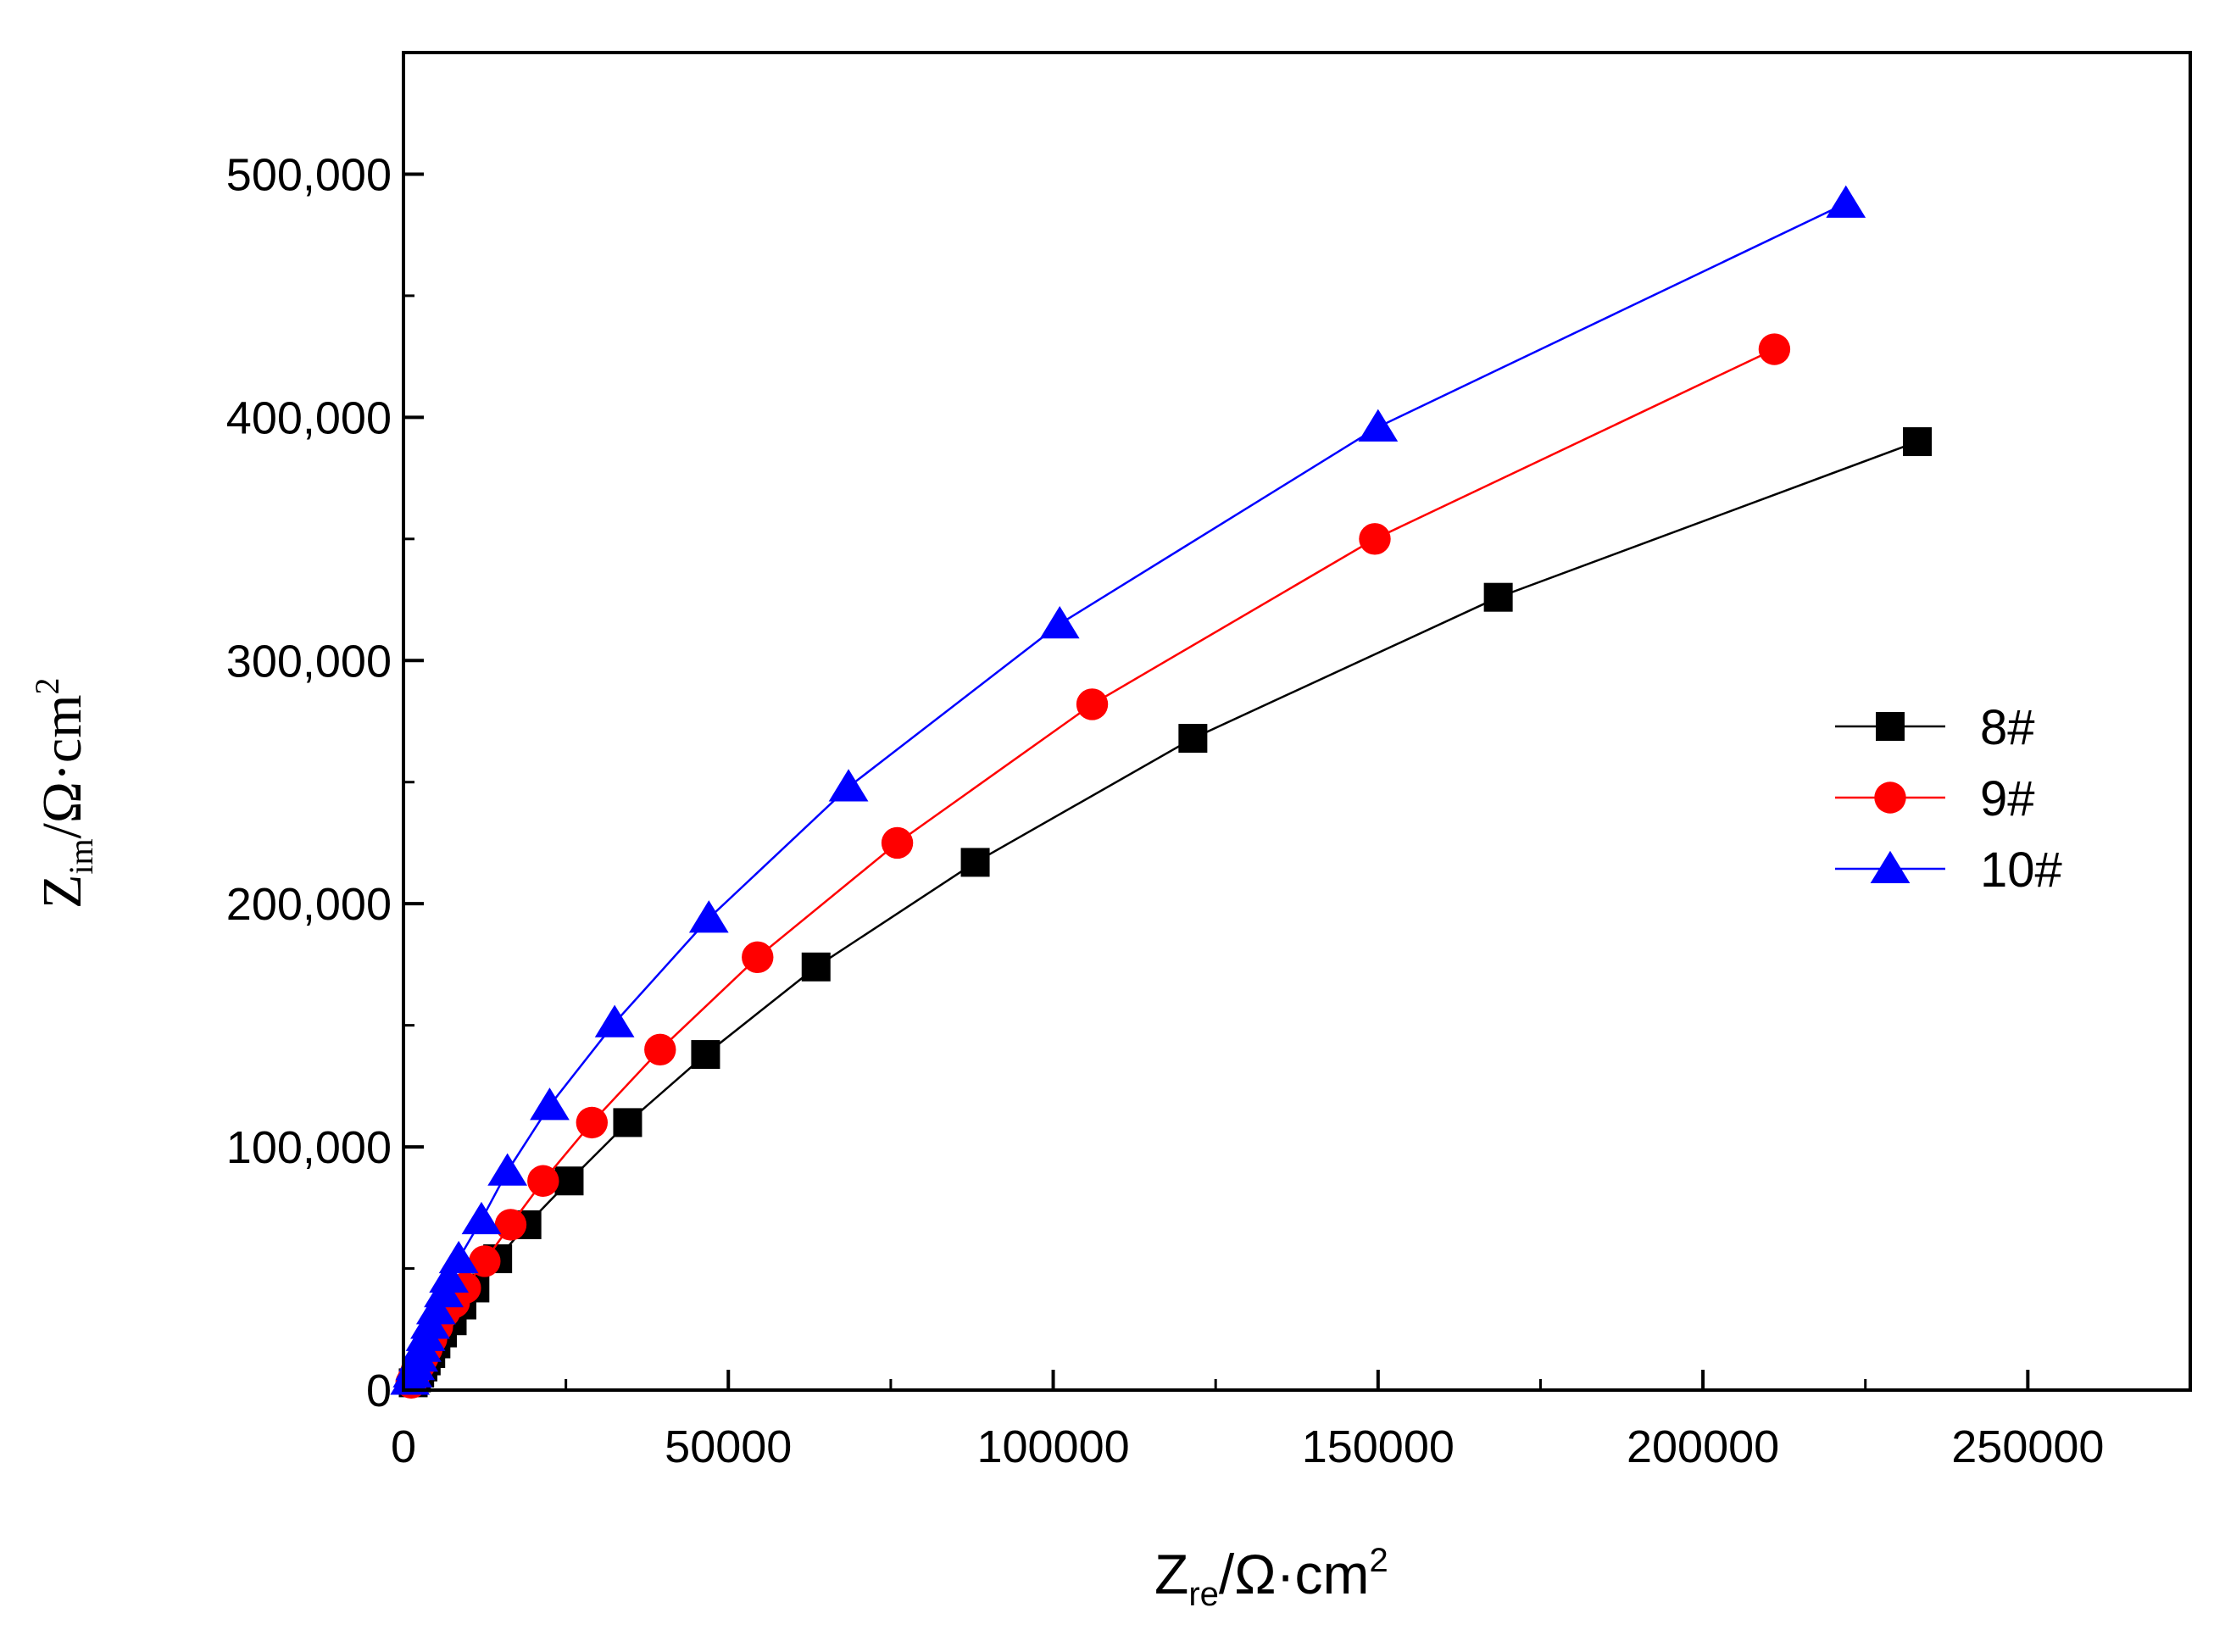  Describe the element at coordinates (1378, 1446) in the screenshot. I see `x-tick-label: 150000` at that location.